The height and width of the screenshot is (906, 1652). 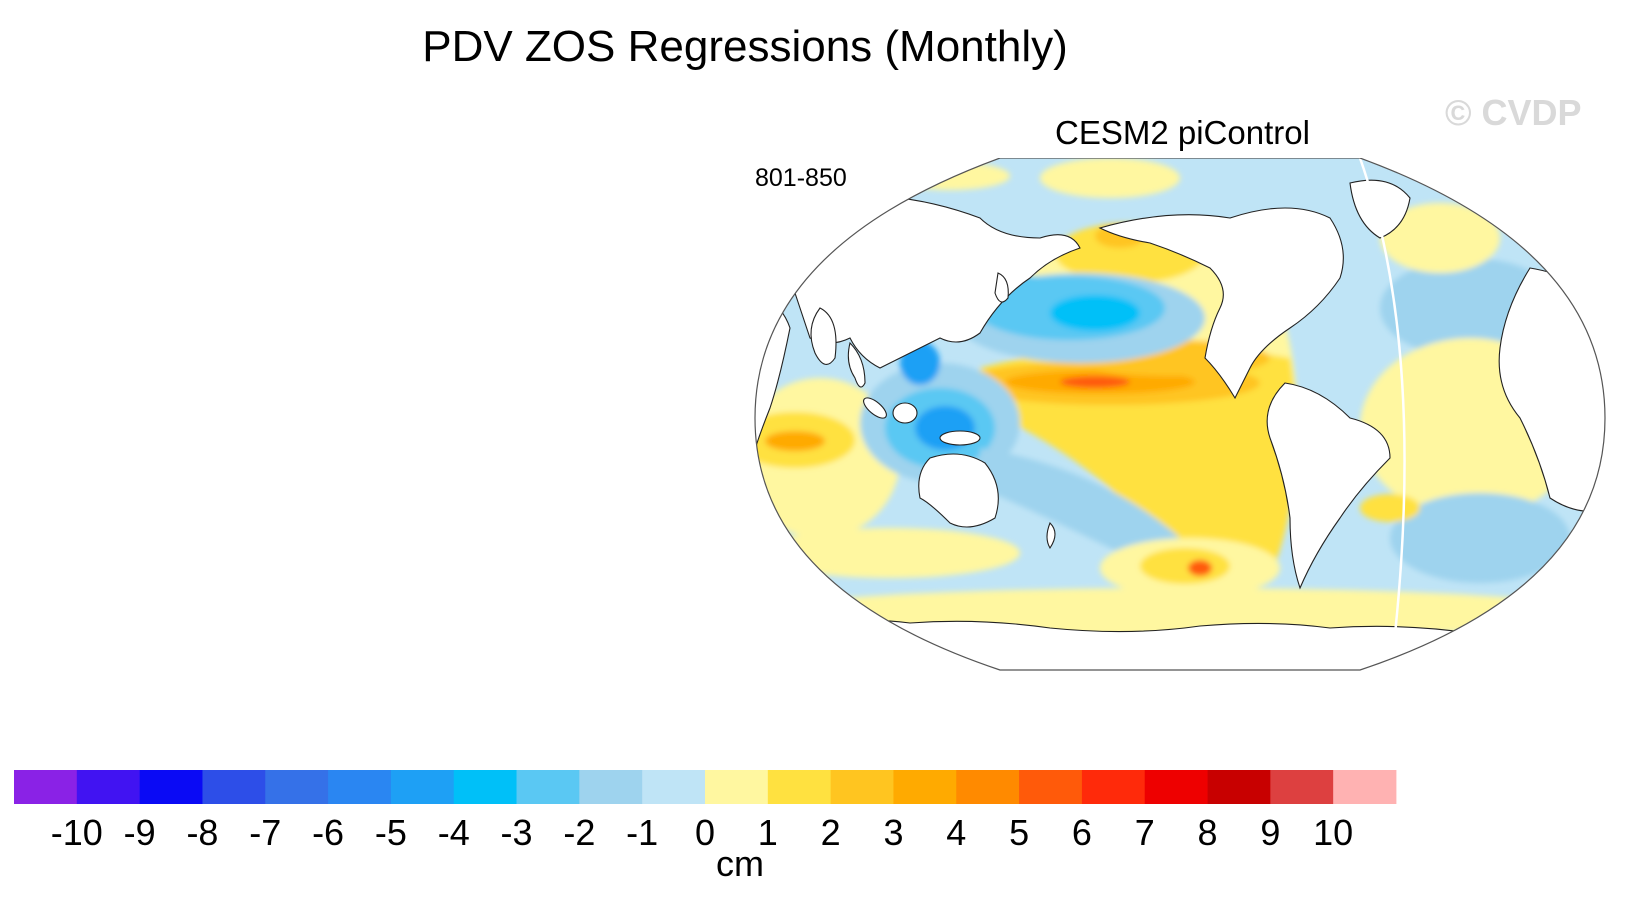 I want to click on colorbar-tick-label: -1, so click(x=642, y=832).